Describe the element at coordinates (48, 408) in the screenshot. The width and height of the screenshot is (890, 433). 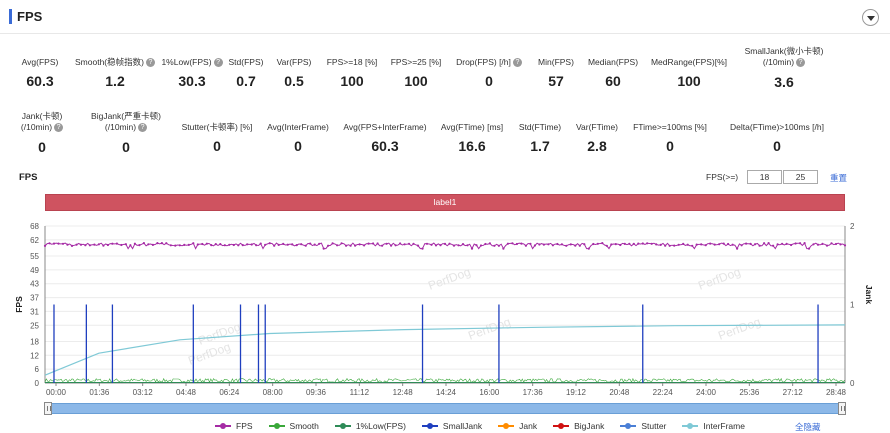
I see `scrollbar-handle-left` at that location.